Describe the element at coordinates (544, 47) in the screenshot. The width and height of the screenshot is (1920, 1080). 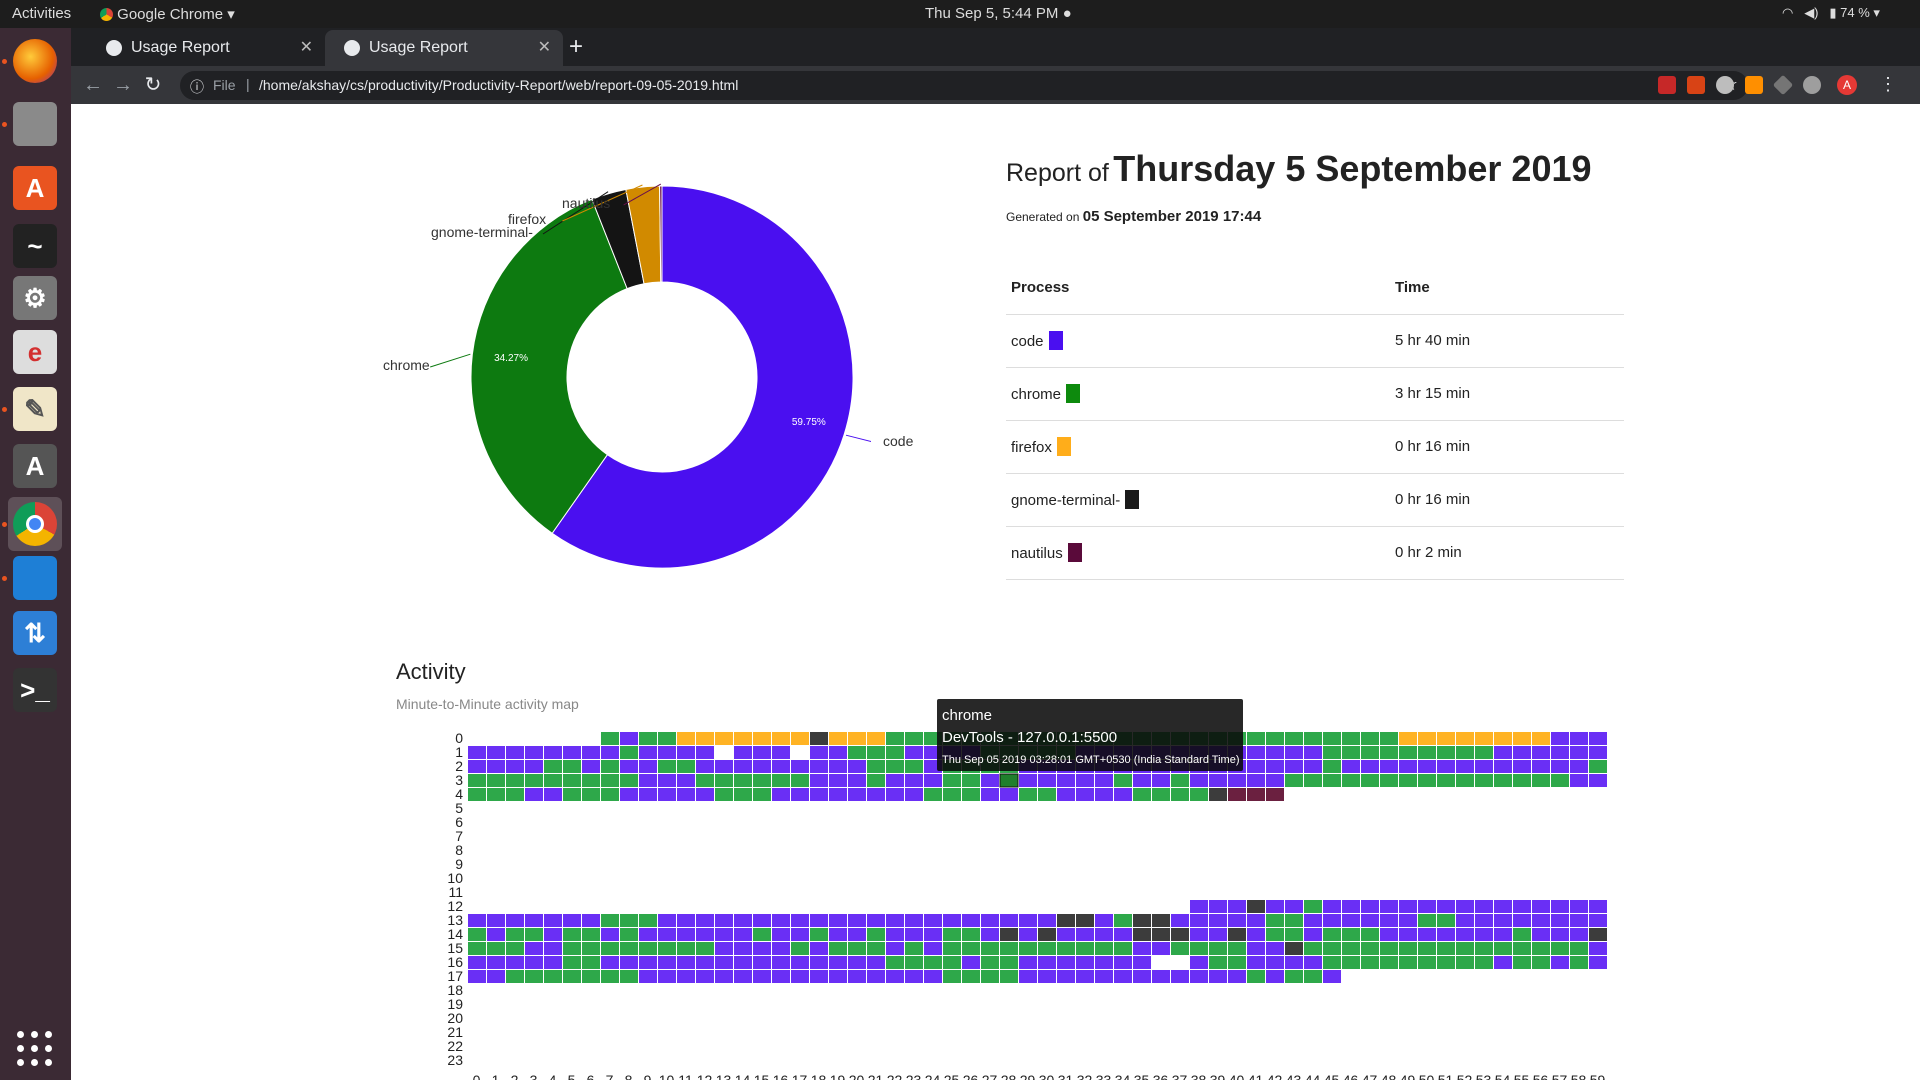
I see `close-icon: ✕` at that location.